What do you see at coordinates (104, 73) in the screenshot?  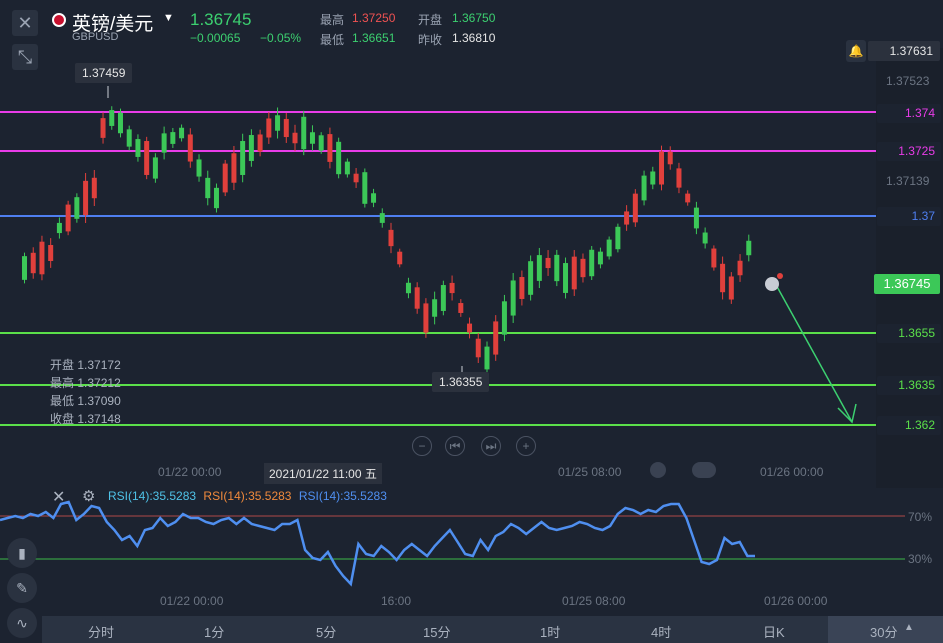 I see `high-mark: 1.37459` at bounding box center [104, 73].